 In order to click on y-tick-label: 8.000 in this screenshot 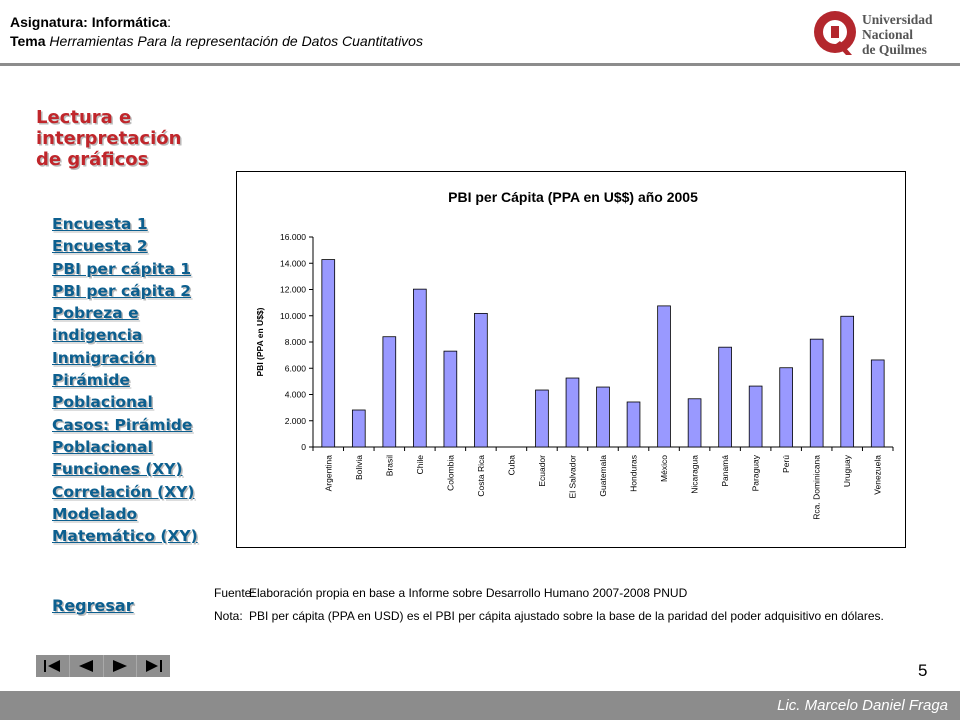, I will do `click(296, 342)`.